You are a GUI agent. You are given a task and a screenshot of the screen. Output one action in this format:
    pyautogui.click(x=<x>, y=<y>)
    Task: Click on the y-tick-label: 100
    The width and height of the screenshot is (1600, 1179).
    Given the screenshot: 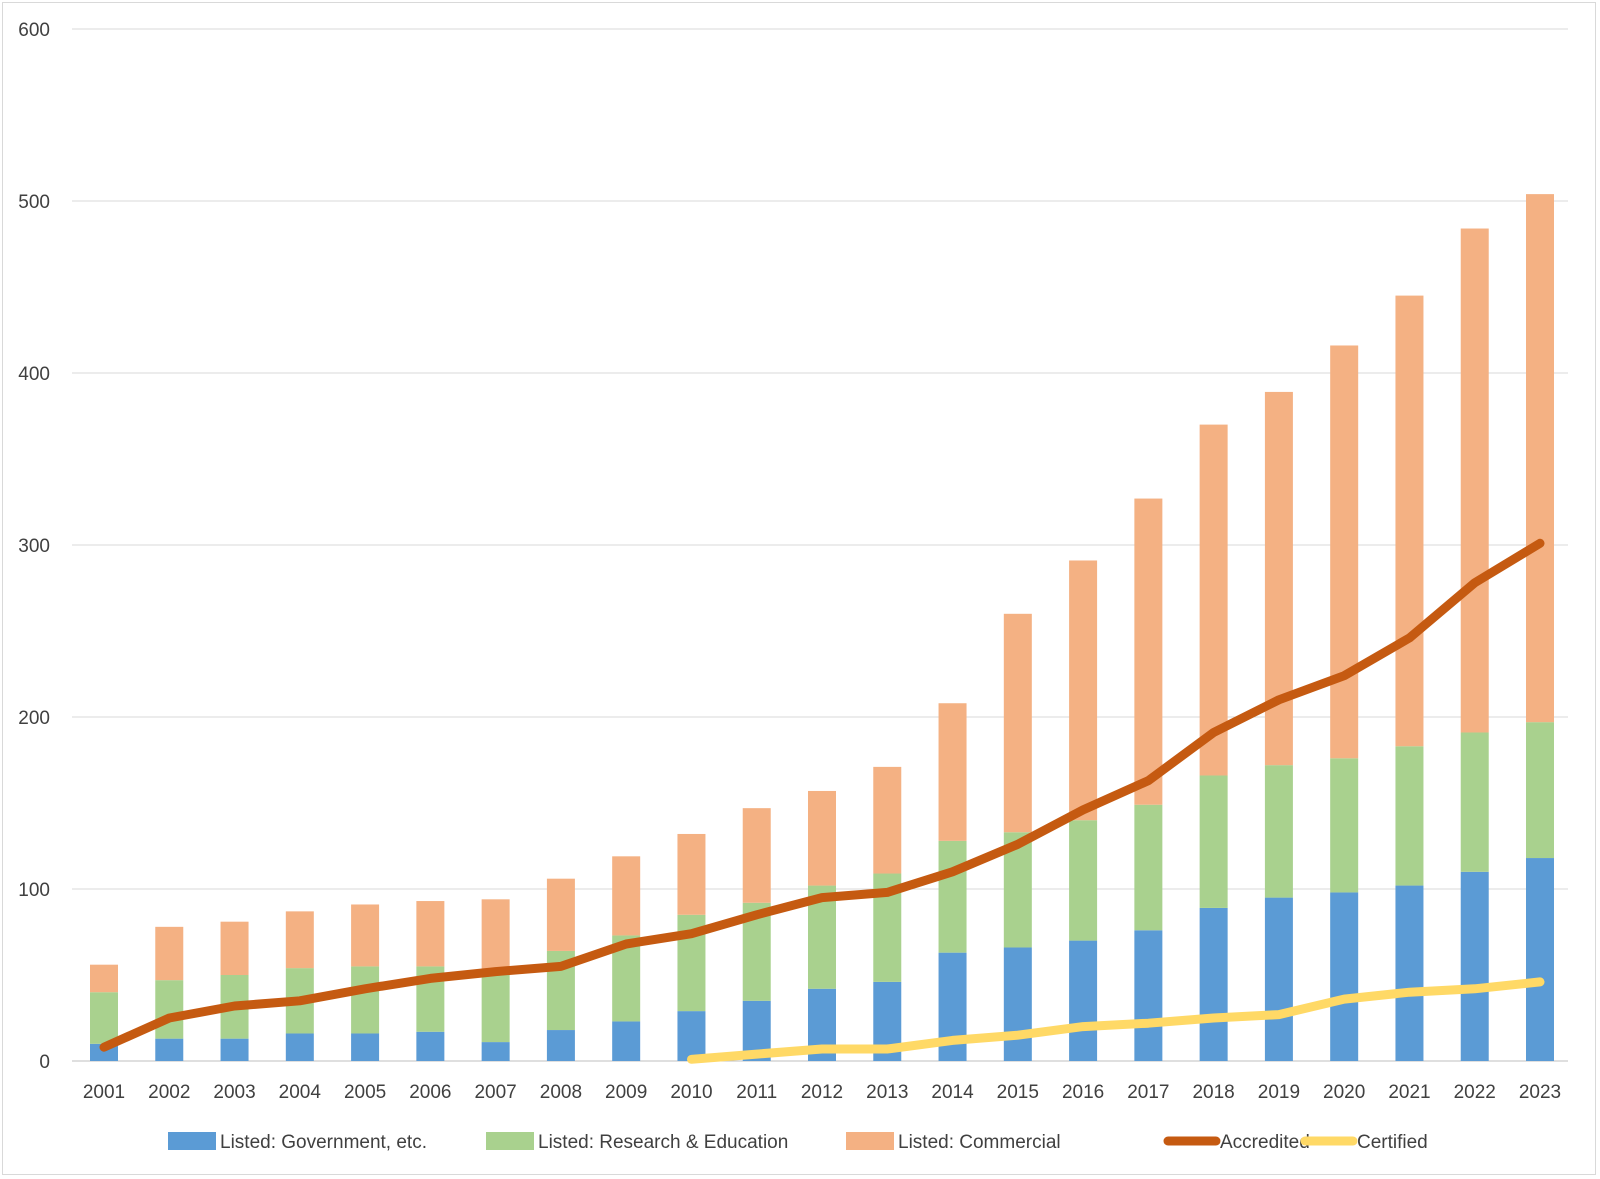 What is the action you would take?
    pyautogui.click(x=34, y=890)
    